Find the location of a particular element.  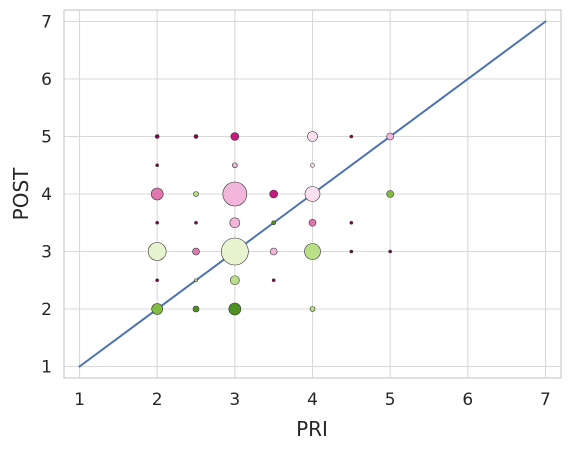

y-axis-label: POST is located at coordinates (21, 193).